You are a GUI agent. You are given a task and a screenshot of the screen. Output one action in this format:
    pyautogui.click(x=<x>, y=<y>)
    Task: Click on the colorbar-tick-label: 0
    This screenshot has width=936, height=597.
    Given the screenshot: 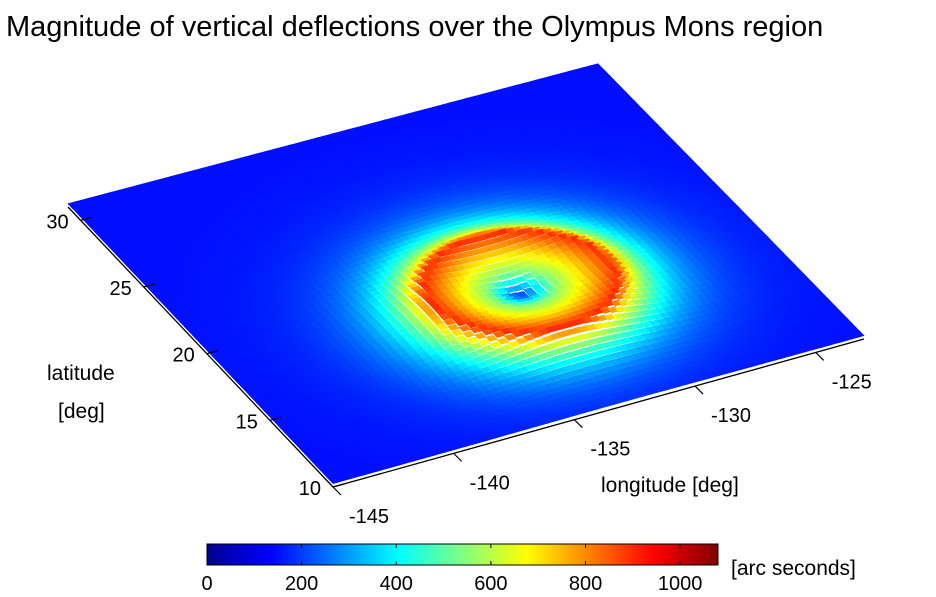 What is the action you would take?
    pyautogui.click(x=206, y=584)
    